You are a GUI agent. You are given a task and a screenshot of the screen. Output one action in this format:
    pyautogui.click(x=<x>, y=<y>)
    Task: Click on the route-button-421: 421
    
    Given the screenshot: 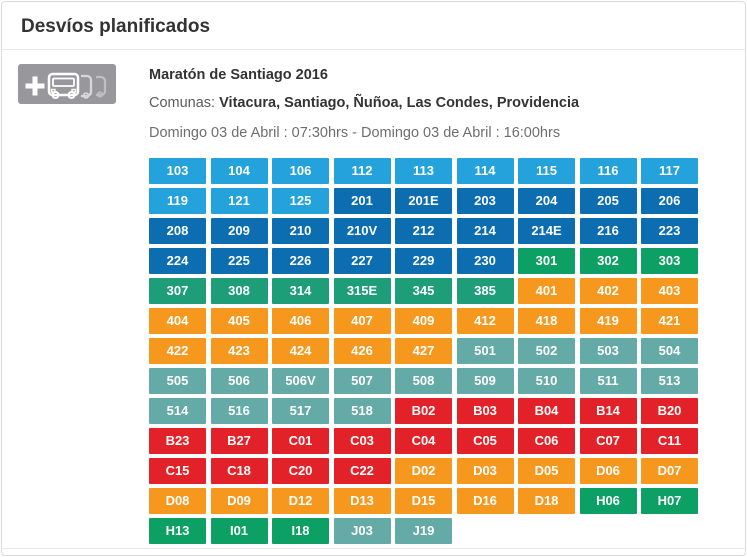 What is the action you would take?
    pyautogui.click(x=669, y=321)
    